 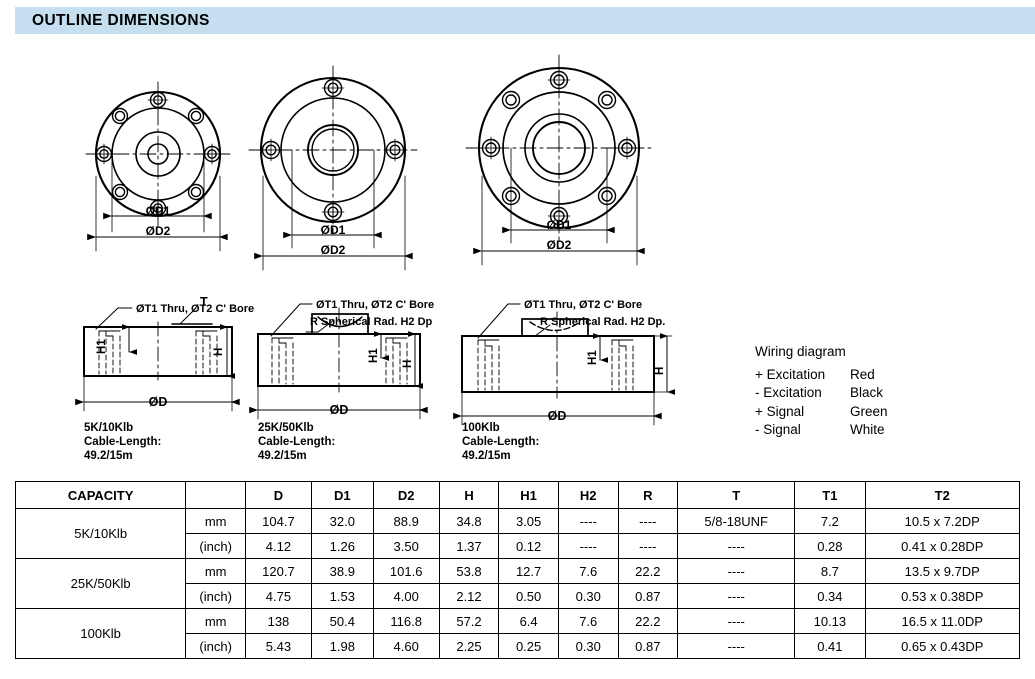 I want to click on section-header-bar: OUTLINE DIMENSIONS, so click(x=525, y=20).